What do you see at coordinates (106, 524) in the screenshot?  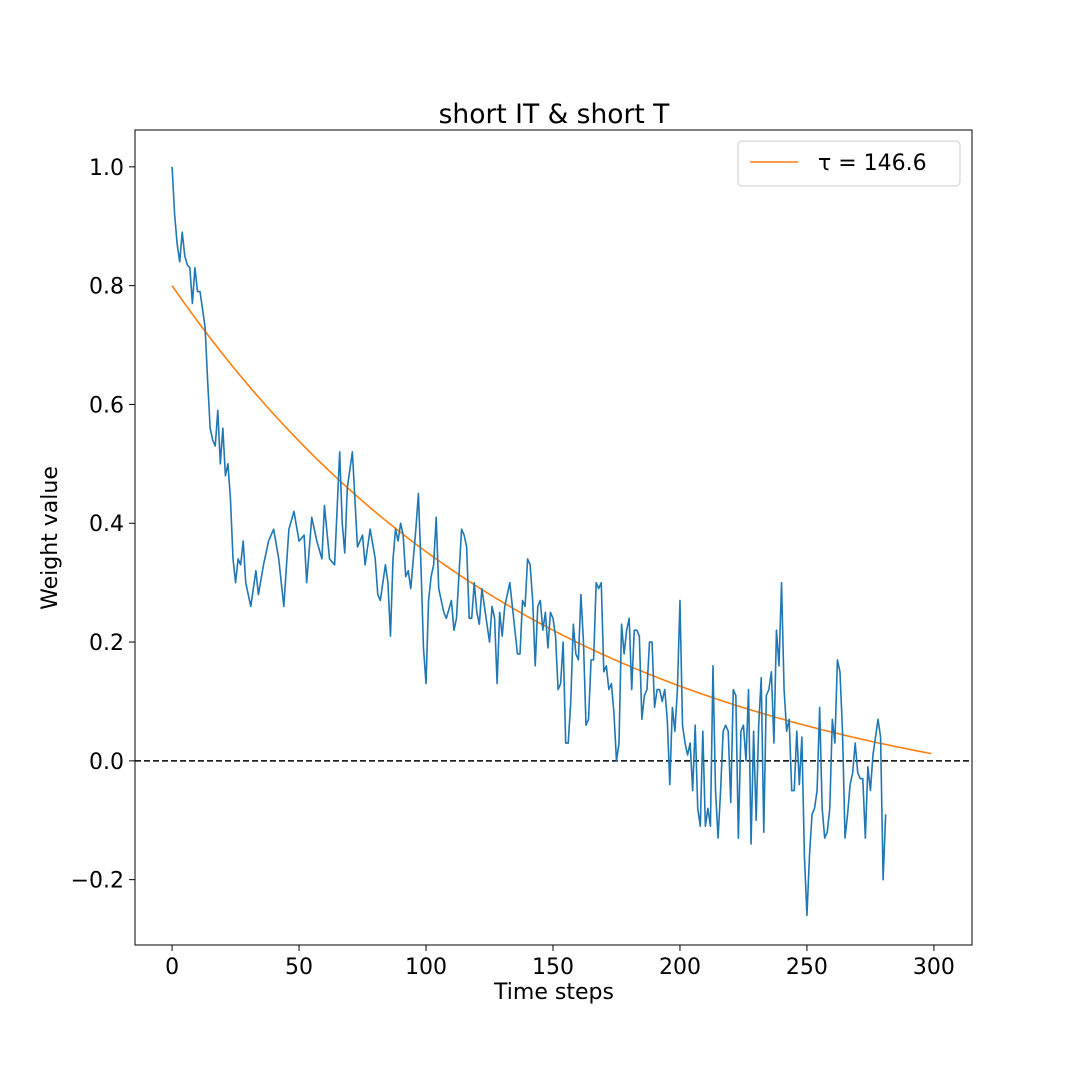 I see `y-tick-label: 0.4` at bounding box center [106, 524].